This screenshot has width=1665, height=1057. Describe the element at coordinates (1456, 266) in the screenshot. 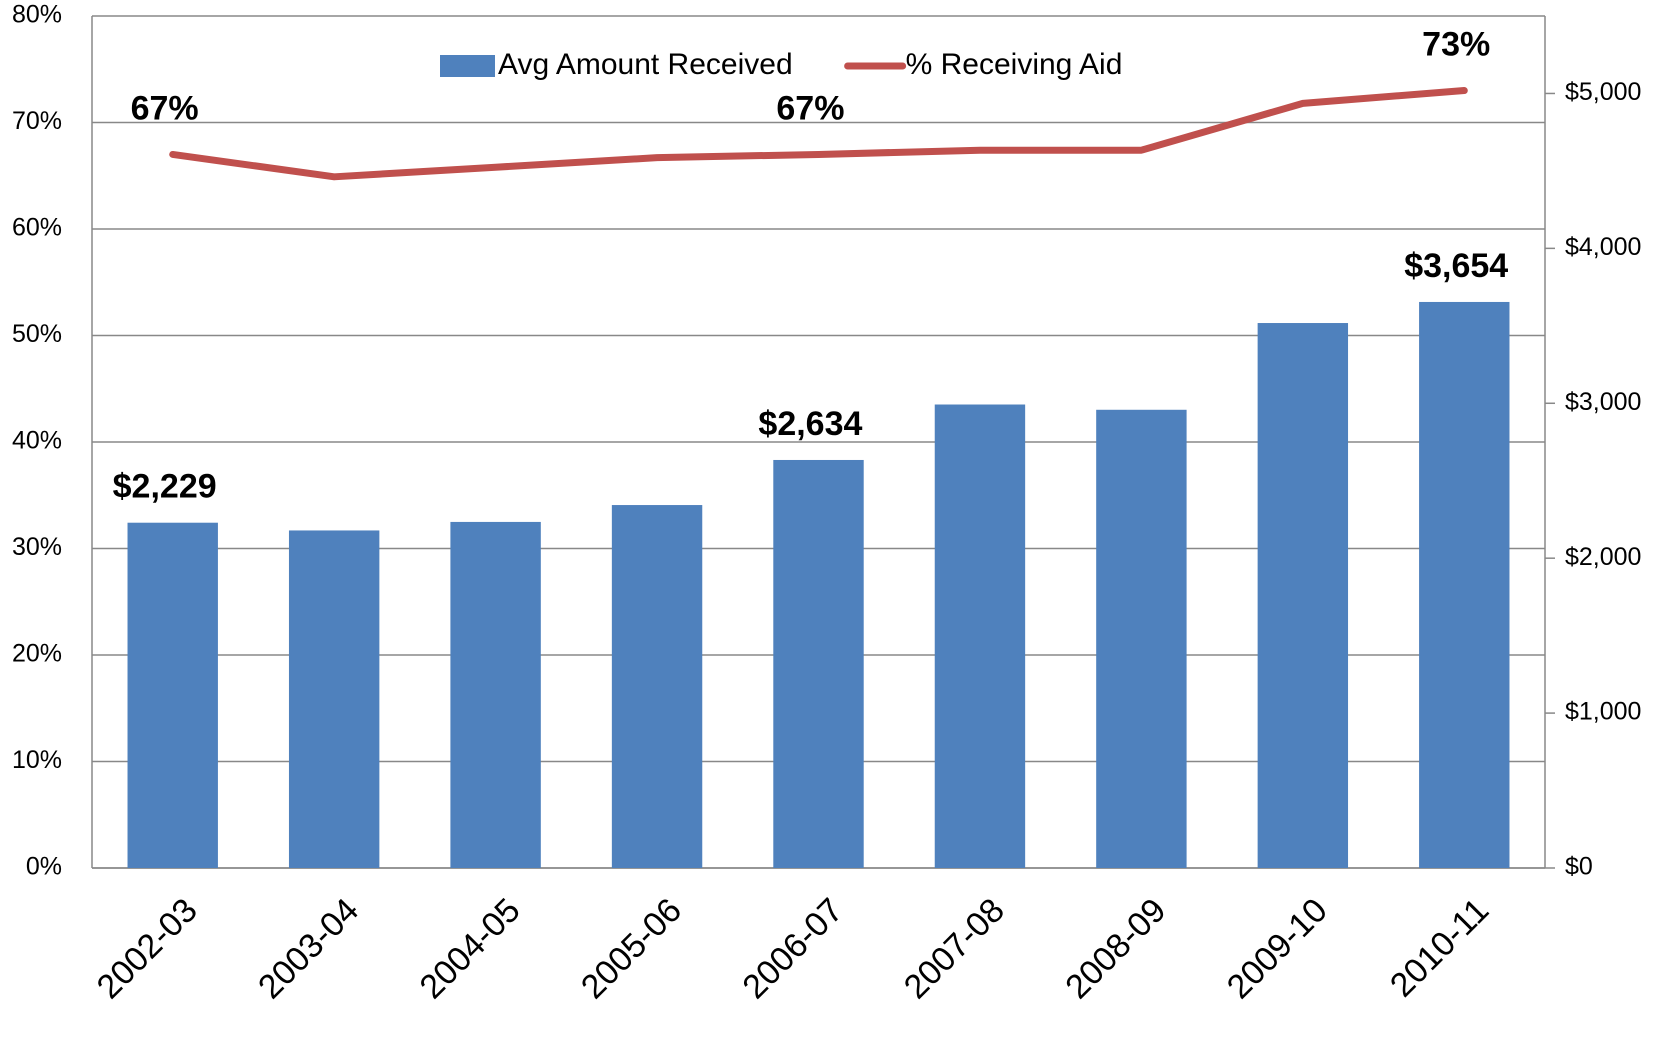

I see `data-label: $3,654` at that location.